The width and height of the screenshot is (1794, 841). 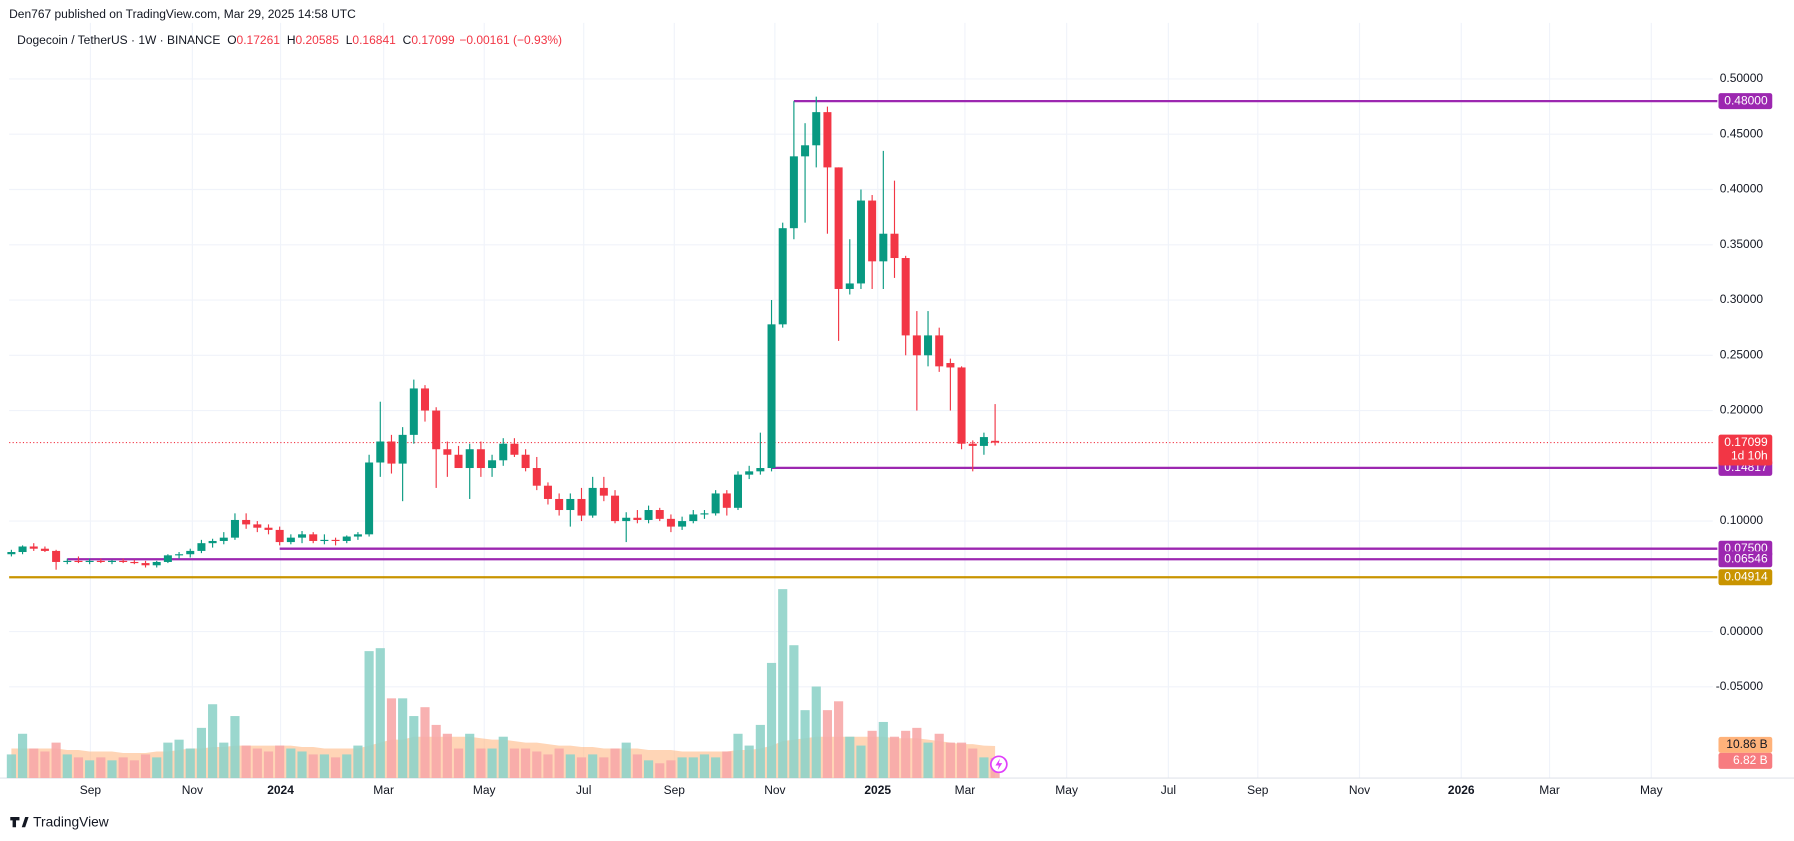 I want to click on volume-ma-label-box, so click(x=1745, y=744).